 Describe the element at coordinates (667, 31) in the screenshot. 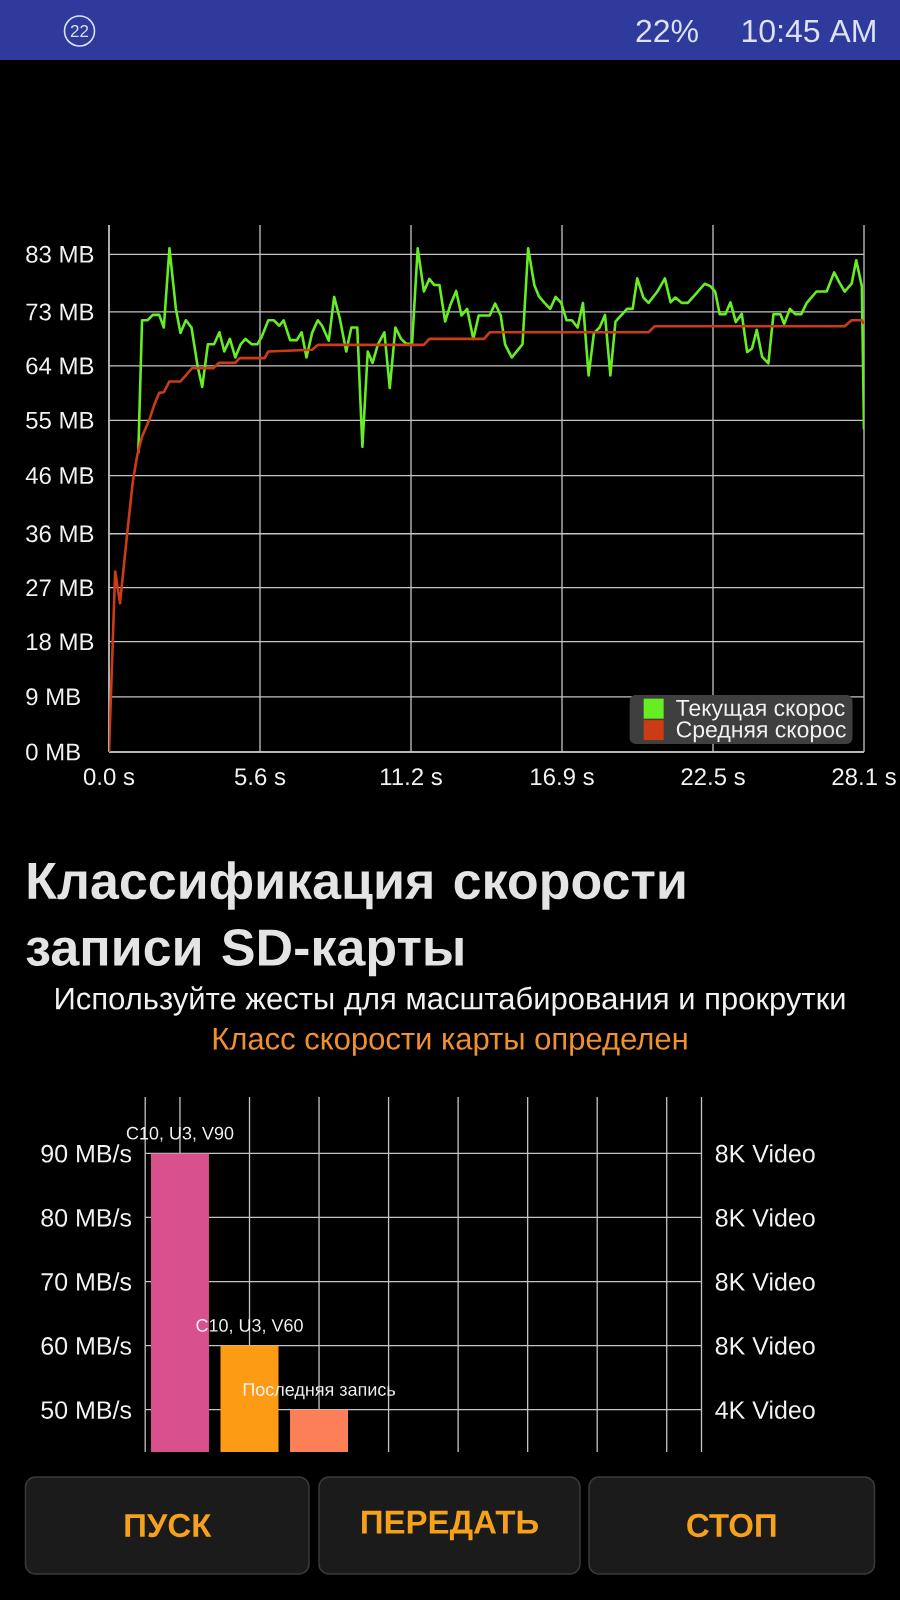

I see `text: 22%` at that location.